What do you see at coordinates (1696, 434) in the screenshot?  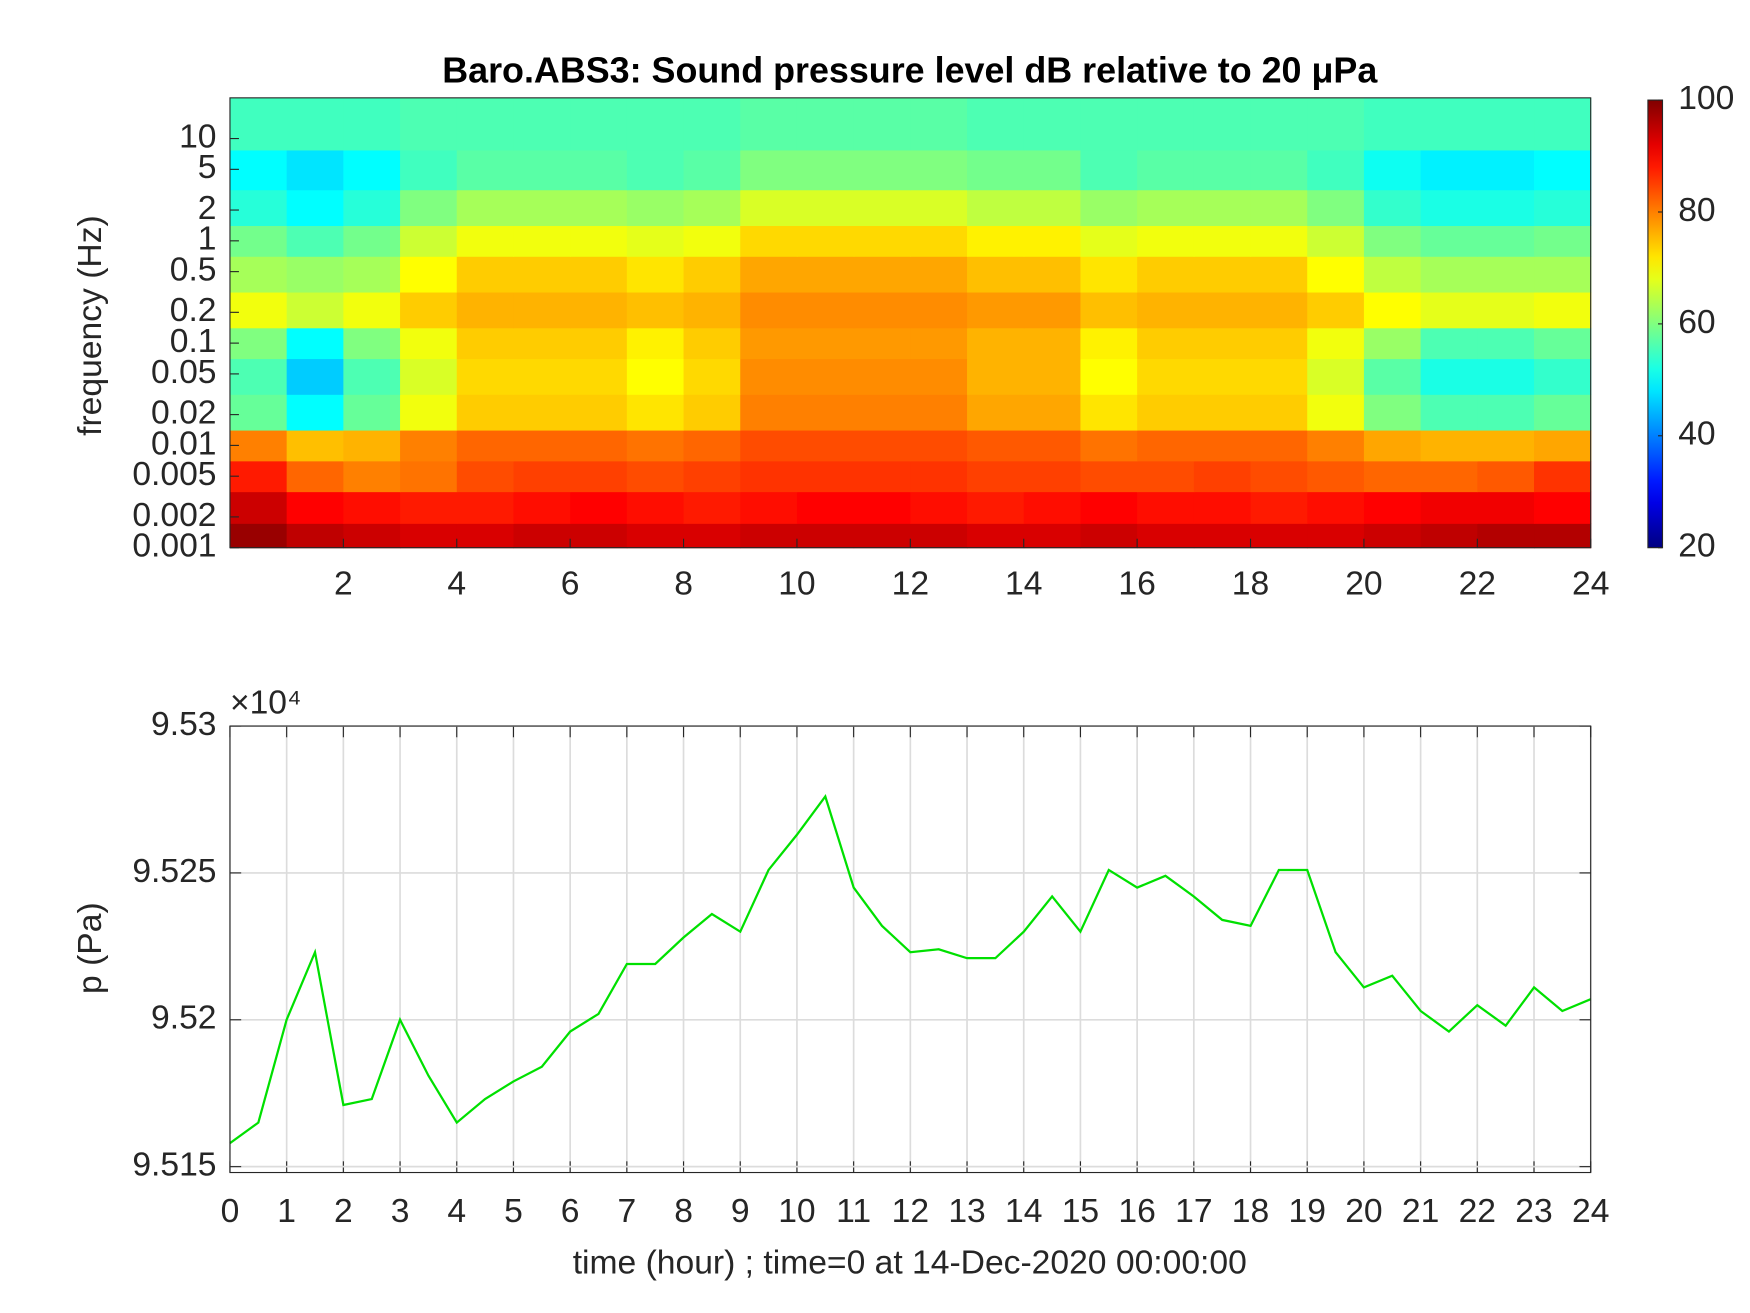 I see `colorbar-tick-label: 40` at bounding box center [1696, 434].